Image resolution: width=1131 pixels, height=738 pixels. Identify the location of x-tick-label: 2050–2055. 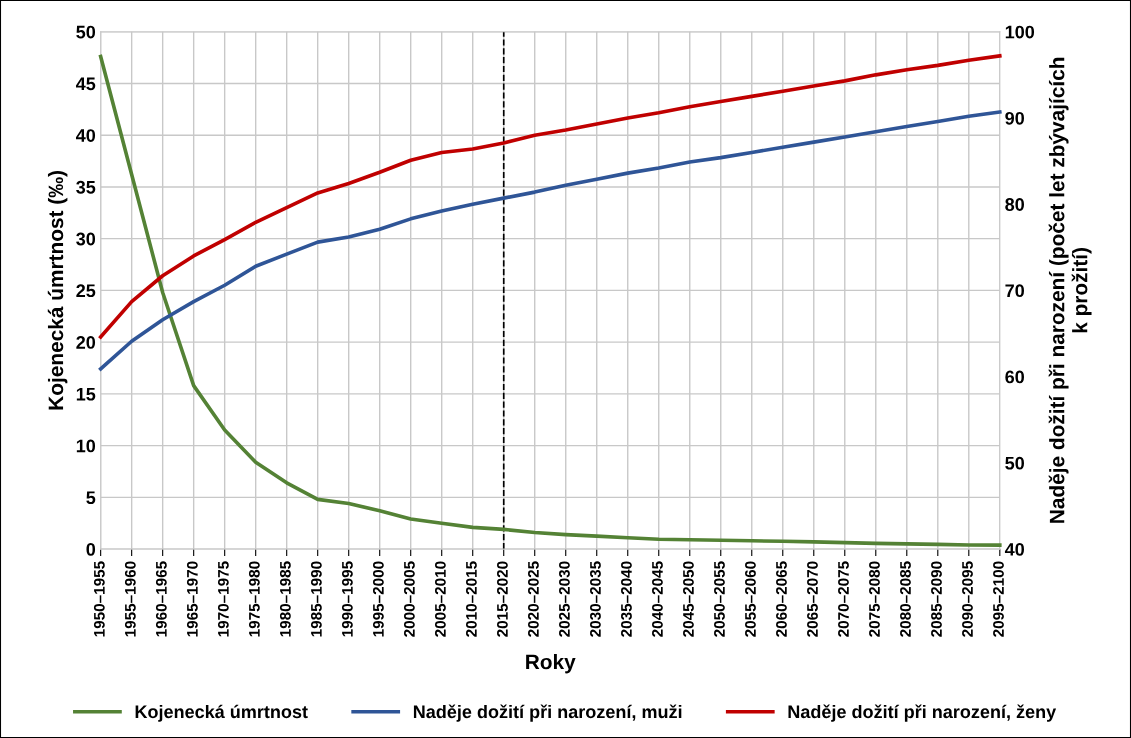
(719, 599).